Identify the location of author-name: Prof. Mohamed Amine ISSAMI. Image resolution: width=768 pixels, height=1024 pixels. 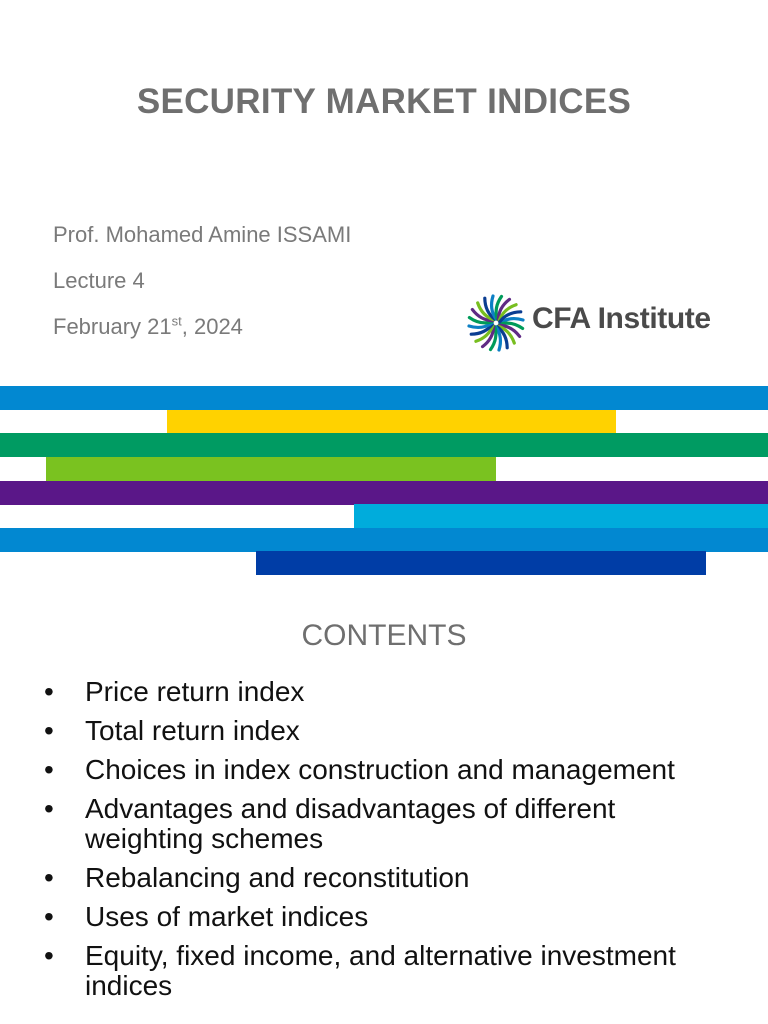
(202, 234).